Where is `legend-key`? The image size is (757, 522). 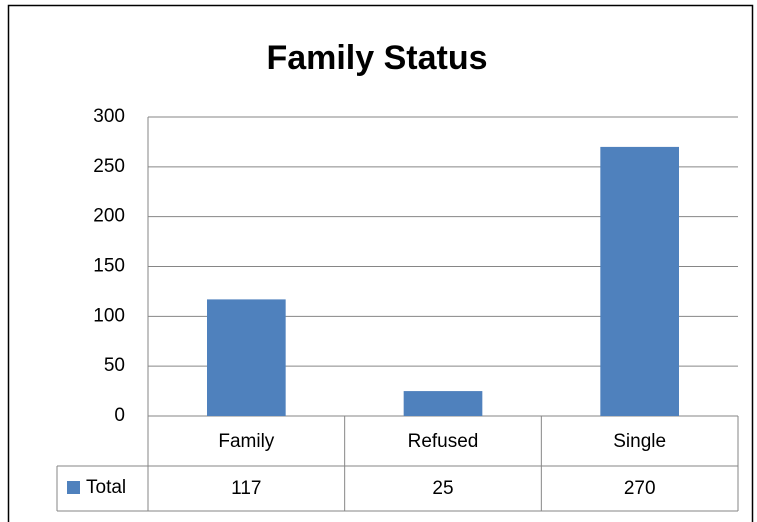
legend-key is located at coordinates (73, 487).